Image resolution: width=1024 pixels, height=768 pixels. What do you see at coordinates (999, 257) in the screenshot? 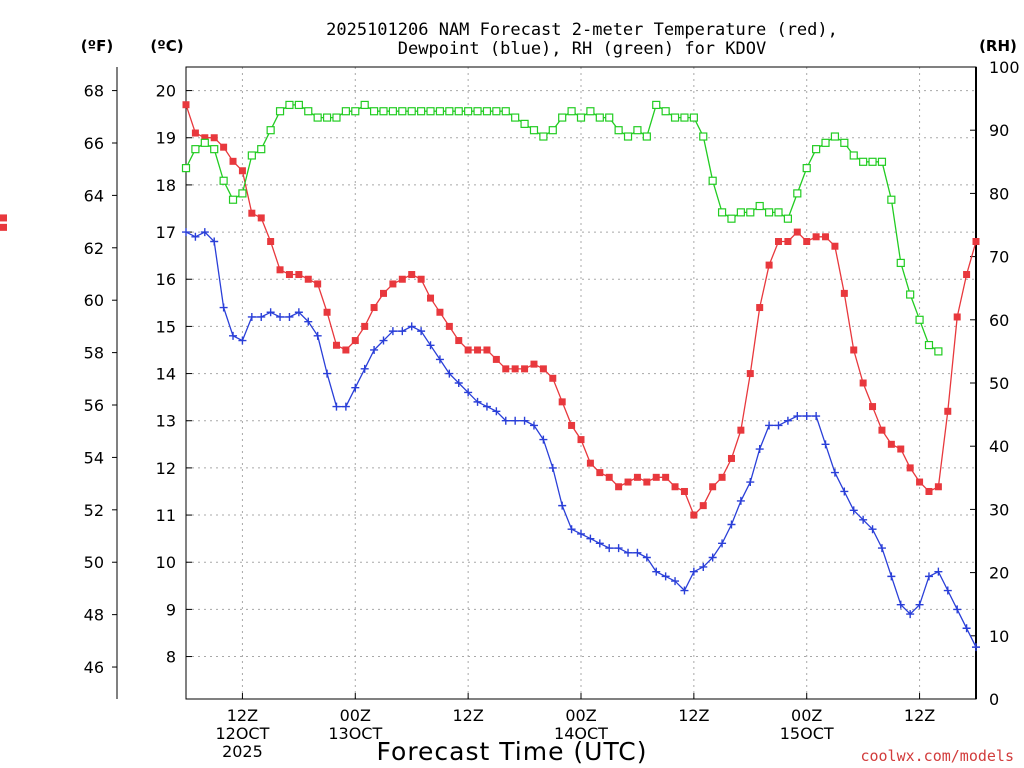
I see `rh-tick-label: 70` at bounding box center [999, 257].